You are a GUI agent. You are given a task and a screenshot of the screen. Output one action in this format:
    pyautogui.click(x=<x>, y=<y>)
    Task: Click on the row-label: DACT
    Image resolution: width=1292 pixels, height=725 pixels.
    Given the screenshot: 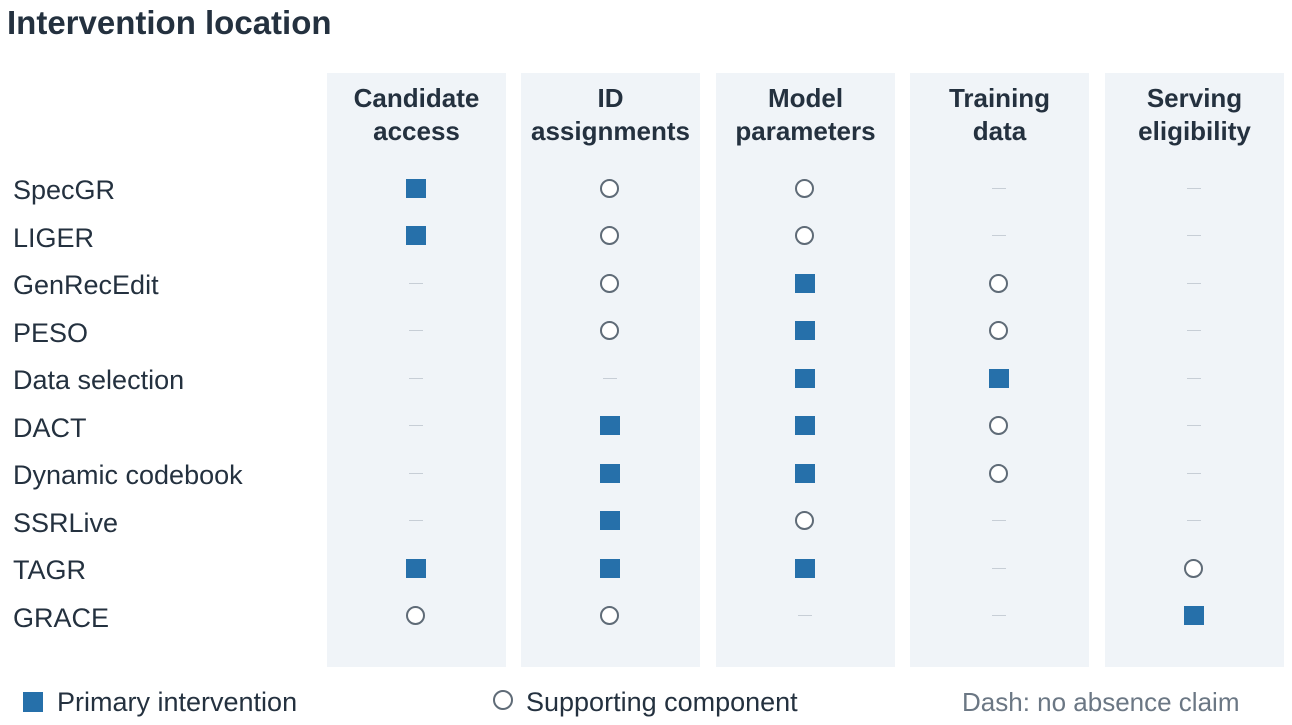 What is the action you would take?
    pyautogui.click(x=50, y=427)
    